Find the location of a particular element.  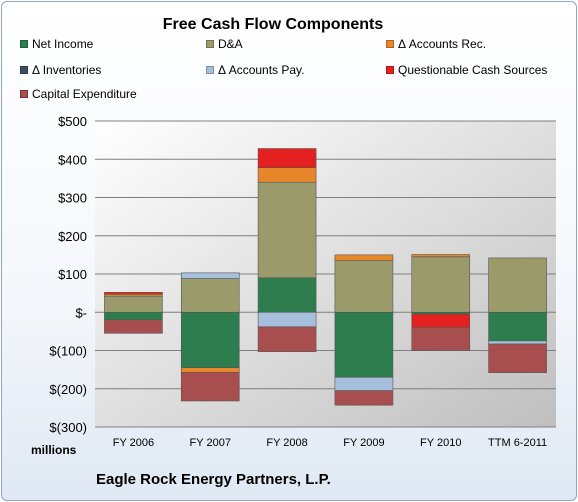

x-tick-label: FY 2009 is located at coordinates (363, 443).